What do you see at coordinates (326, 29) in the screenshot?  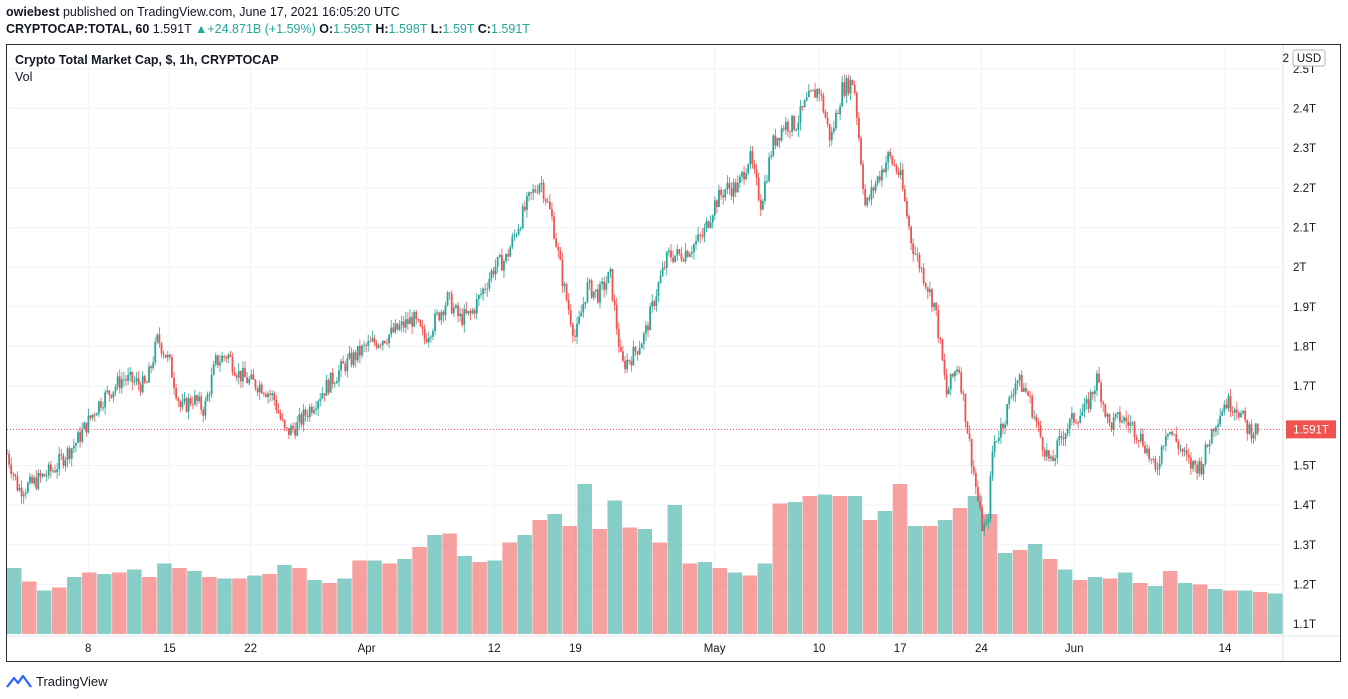 I see `open-label: O:` at bounding box center [326, 29].